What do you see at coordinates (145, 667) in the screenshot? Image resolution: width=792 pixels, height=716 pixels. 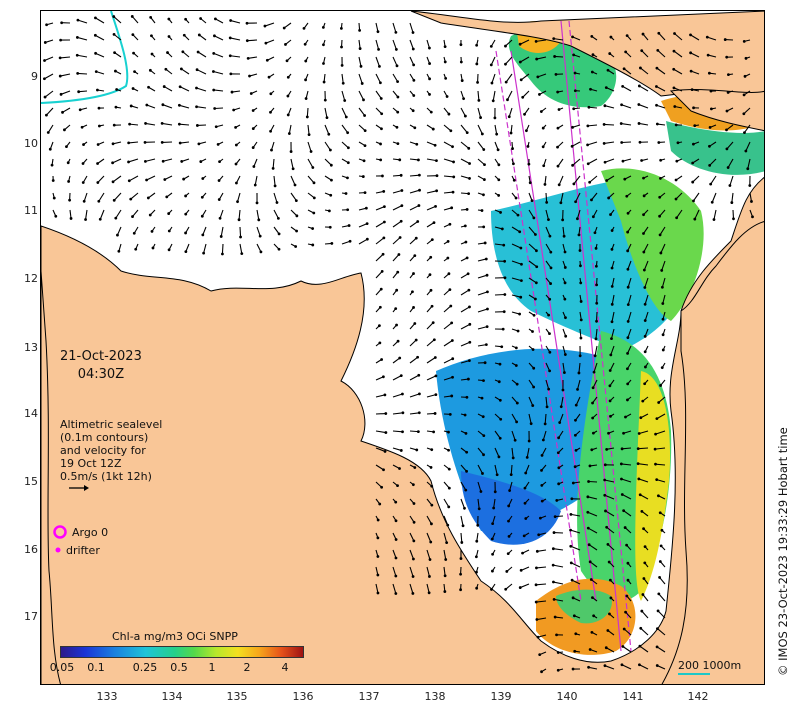 I see `colorbar-tick: 0.25` at bounding box center [145, 667].